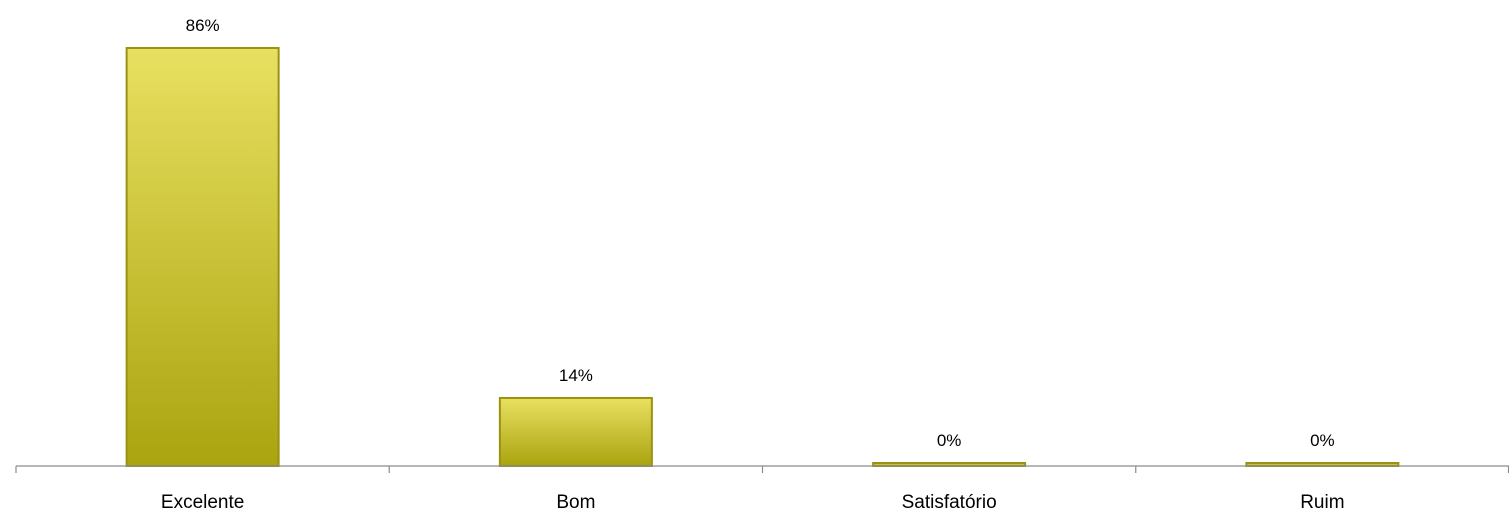 The height and width of the screenshot is (520, 1509). What do you see at coordinates (762, 469) in the screenshot?
I see `x-axis` at bounding box center [762, 469].